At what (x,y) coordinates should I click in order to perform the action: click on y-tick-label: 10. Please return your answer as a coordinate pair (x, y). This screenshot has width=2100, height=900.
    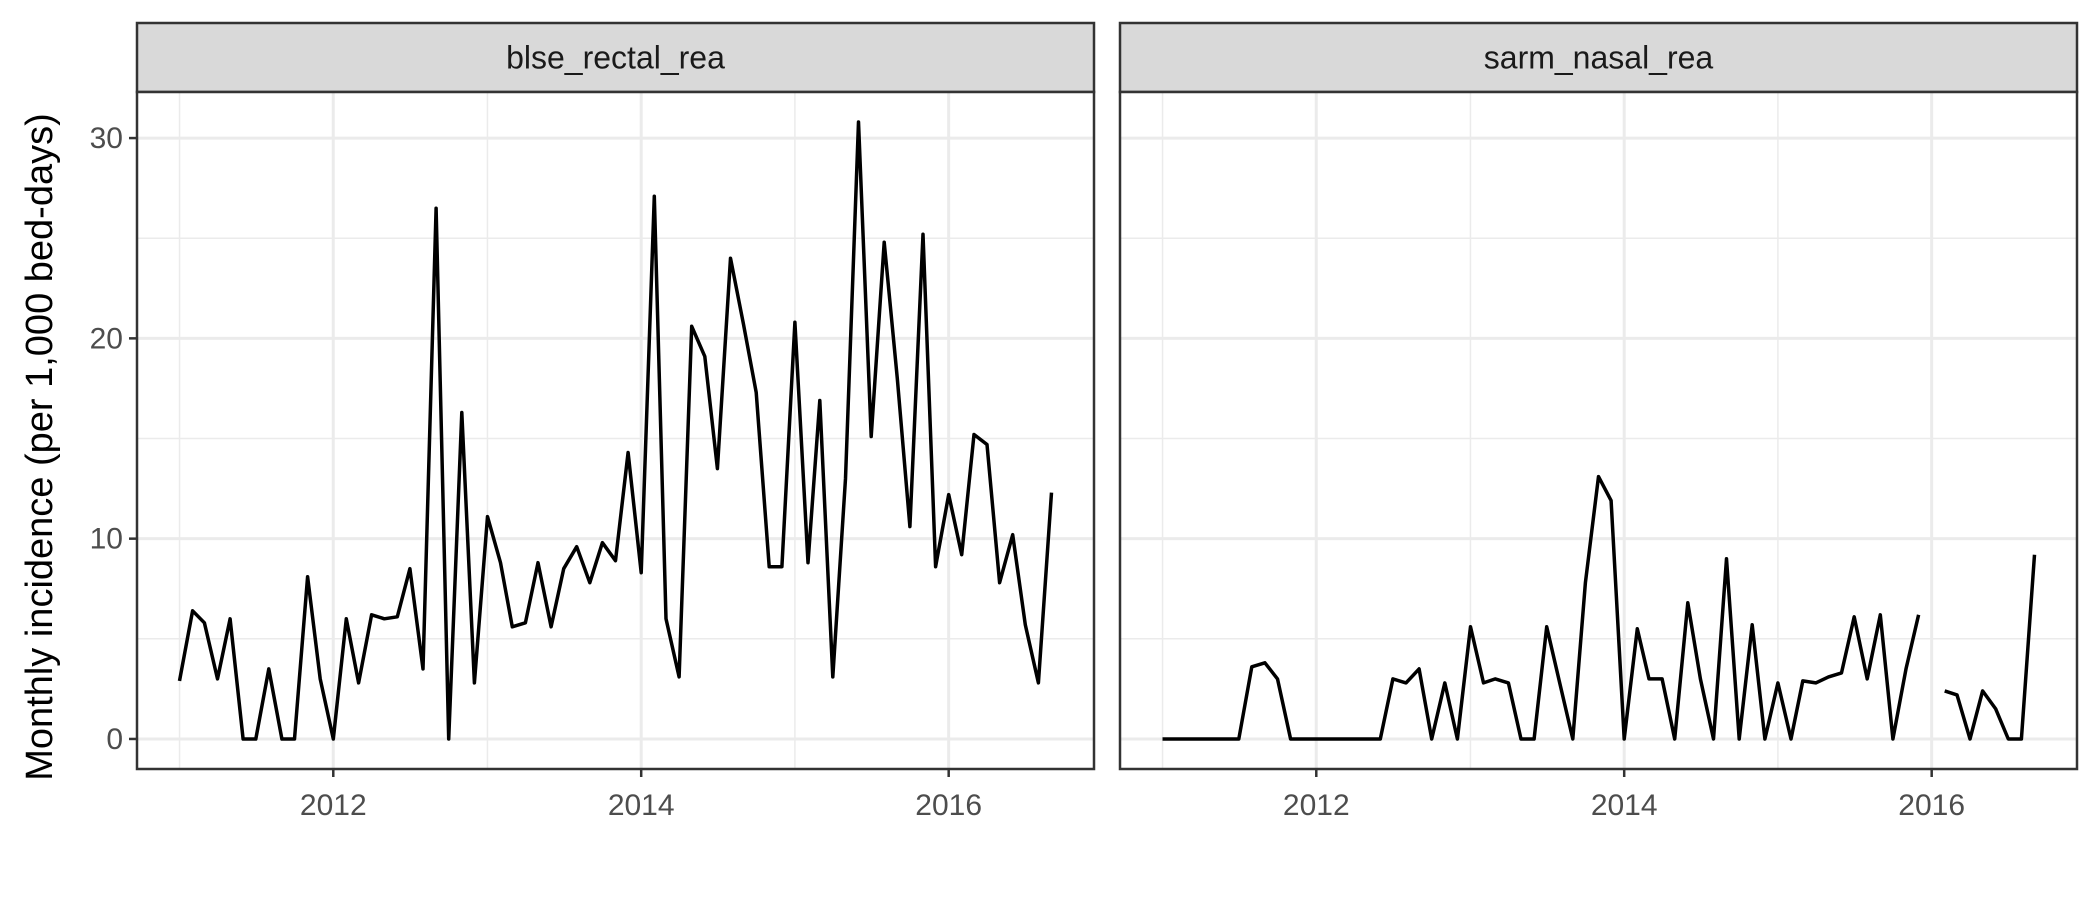
    Looking at the image, I should click on (106, 539).